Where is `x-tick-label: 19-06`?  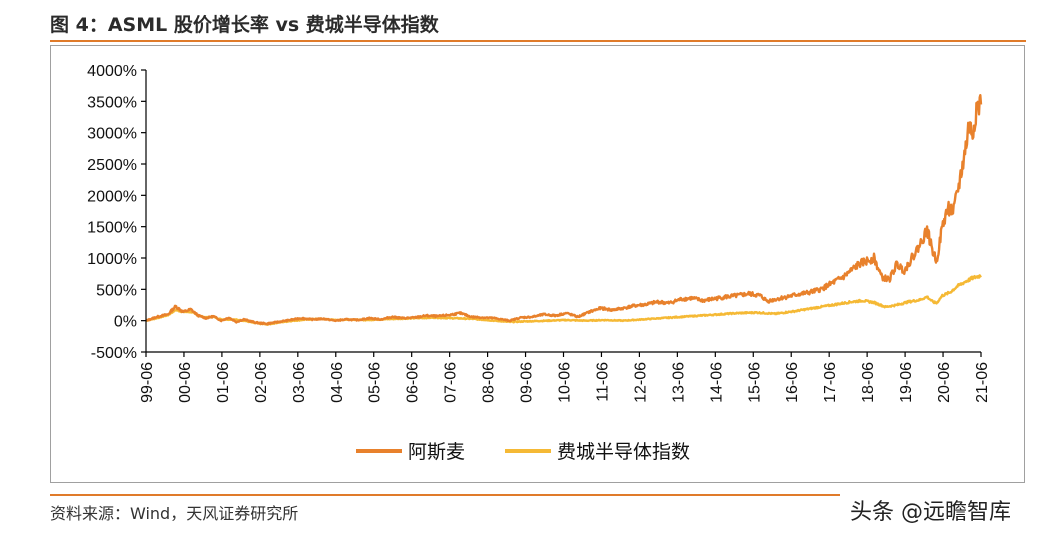 x-tick-label: 19-06 is located at coordinates (906, 382).